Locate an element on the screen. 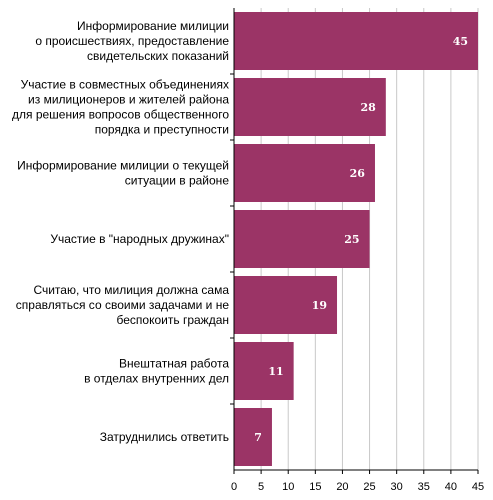  bar-value-label: 45 is located at coordinates (460, 41).